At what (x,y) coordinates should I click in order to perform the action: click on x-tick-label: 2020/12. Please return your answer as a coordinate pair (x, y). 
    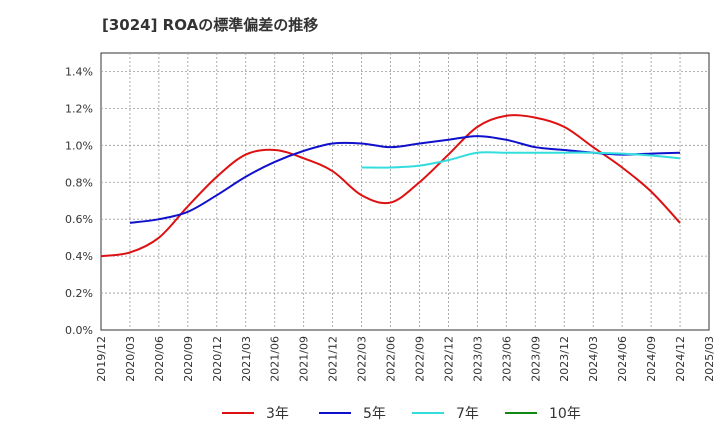
    Looking at the image, I should click on (217, 359).